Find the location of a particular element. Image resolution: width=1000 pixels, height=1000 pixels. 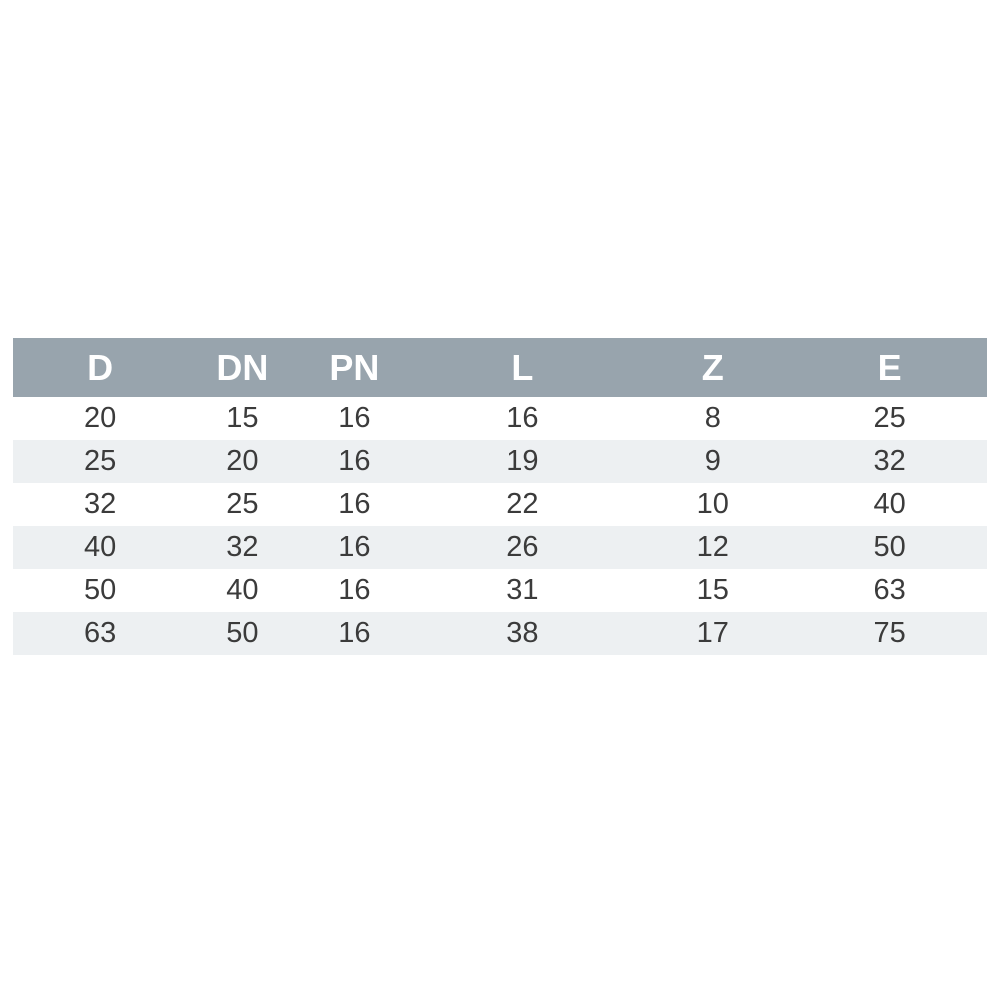

table-header: D DN PN L Z E is located at coordinates (500, 367).